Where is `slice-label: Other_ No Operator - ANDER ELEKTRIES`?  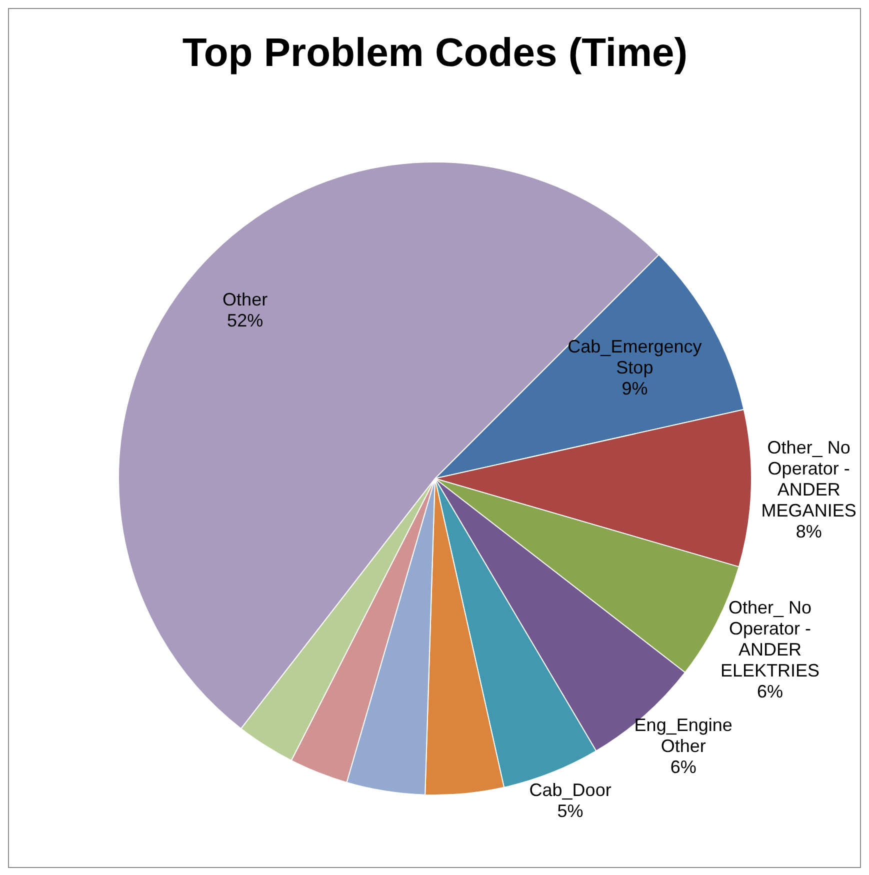
slice-label: Other_ No Operator - ANDER ELEKTRIES is located at coordinates (770, 639).